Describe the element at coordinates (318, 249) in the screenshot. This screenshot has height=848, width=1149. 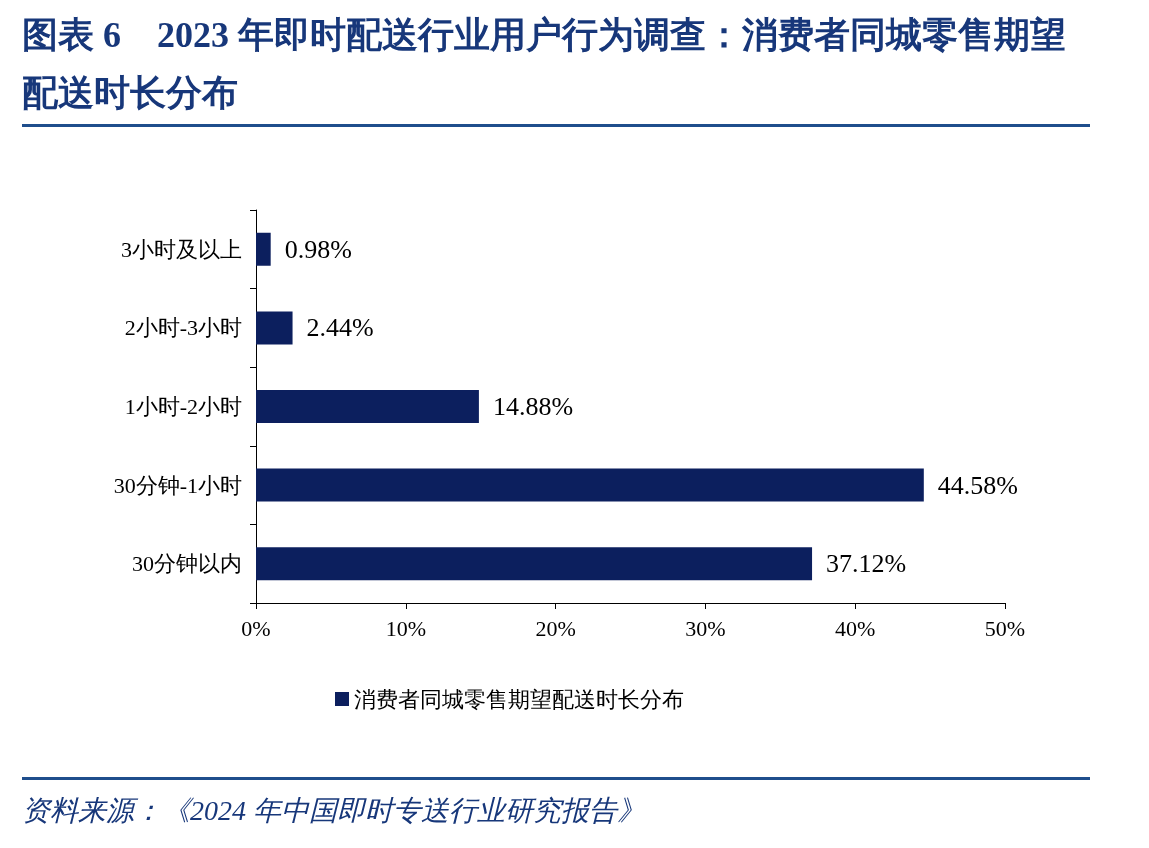
I see `data-label: 0.98%` at that location.